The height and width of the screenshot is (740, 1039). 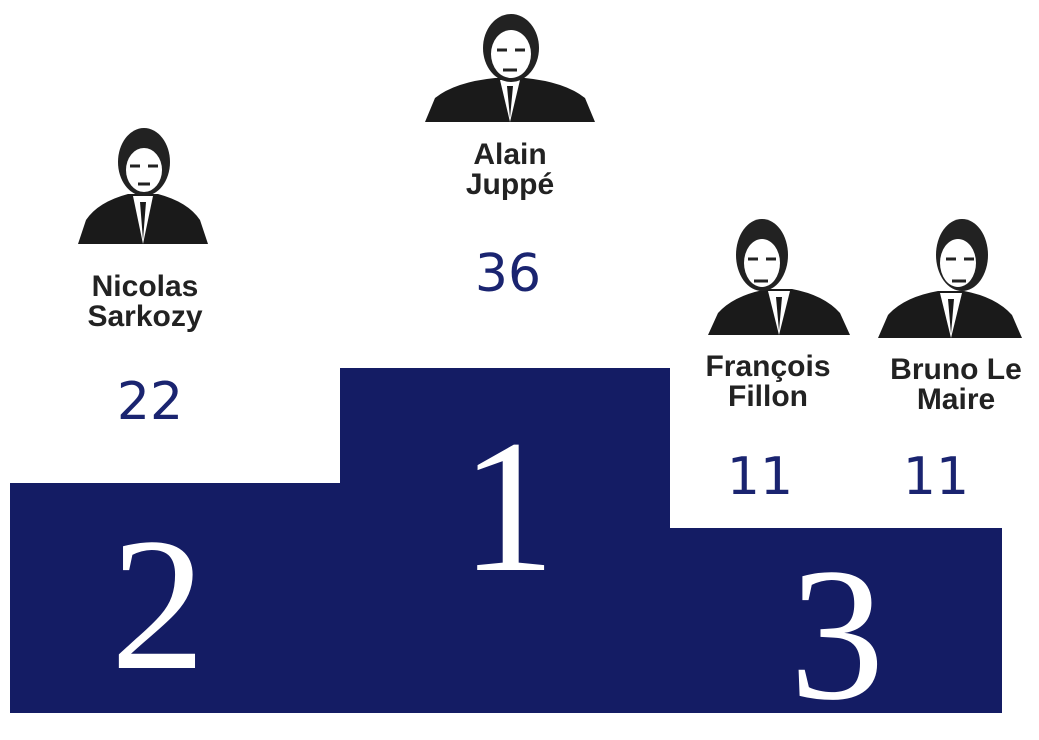 What do you see at coordinates (508, 507) in the screenshot?
I see `rank-label: 1` at bounding box center [508, 507].